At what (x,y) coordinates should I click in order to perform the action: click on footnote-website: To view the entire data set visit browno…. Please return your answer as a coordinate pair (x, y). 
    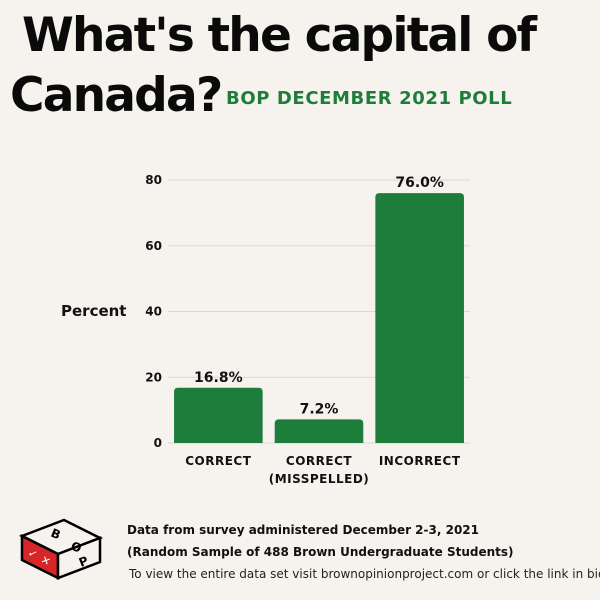
    Looking at the image, I should click on (364, 574).